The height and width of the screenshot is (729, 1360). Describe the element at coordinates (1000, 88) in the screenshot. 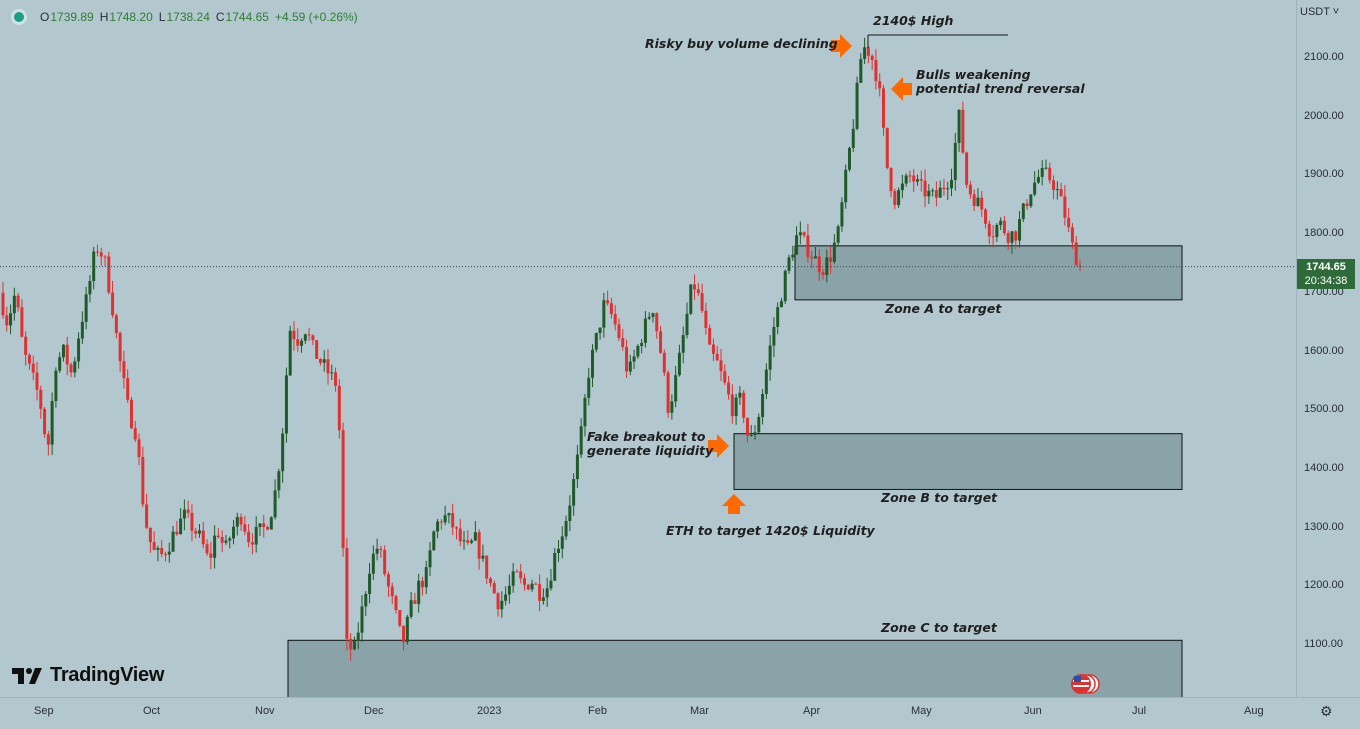

I see `bulls-annotation-line2: potential trend reversal` at that location.